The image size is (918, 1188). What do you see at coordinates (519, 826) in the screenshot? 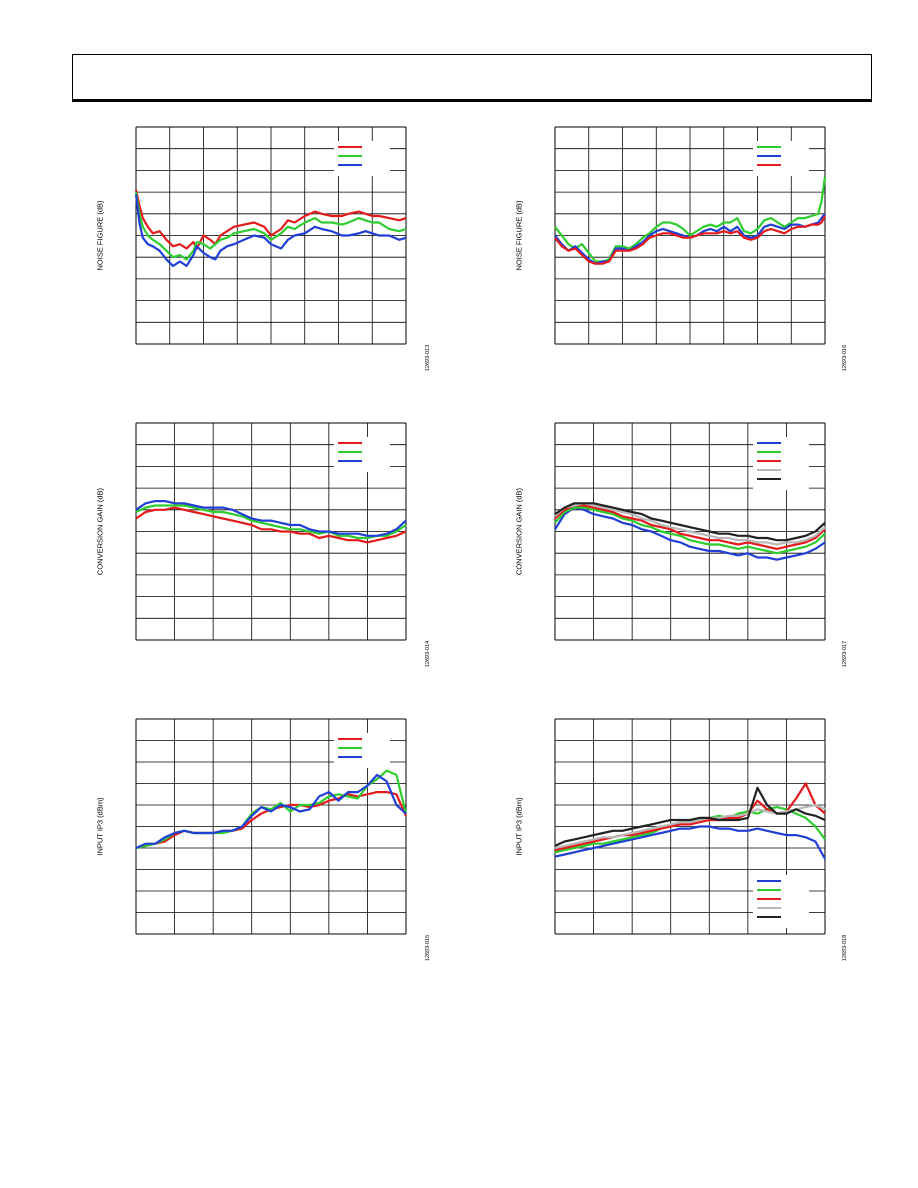
I see `y-axis-label: INPUT IP3 (dBm)` at bounding box center [519, 826].